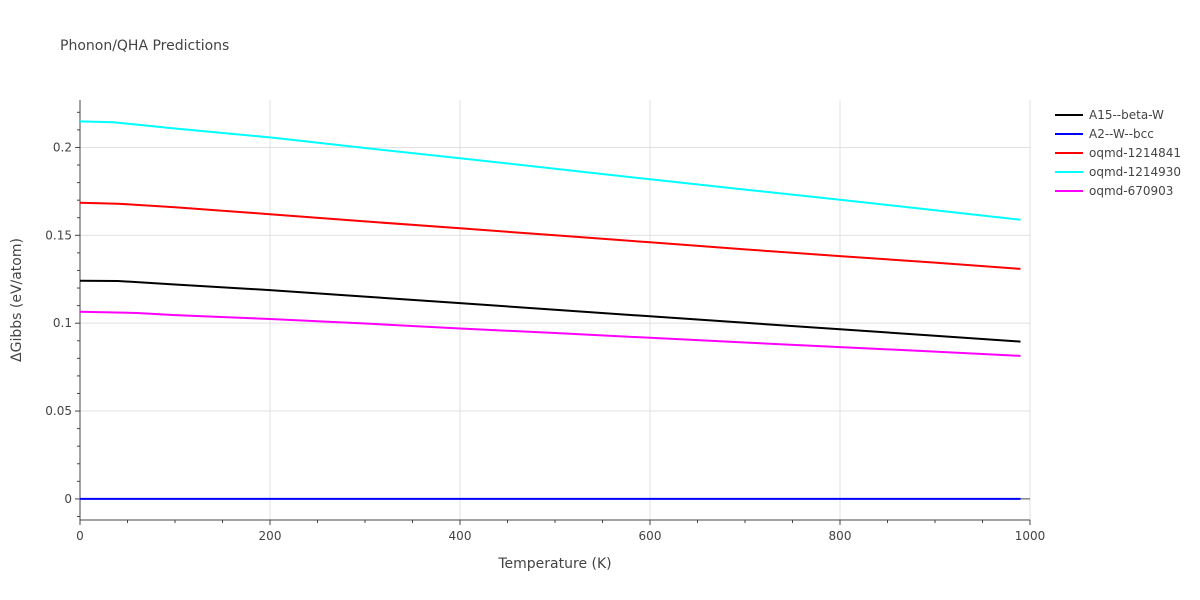  I want to click on y-axis-title: ΔGibbs (eV/atom), so click(17, 300).